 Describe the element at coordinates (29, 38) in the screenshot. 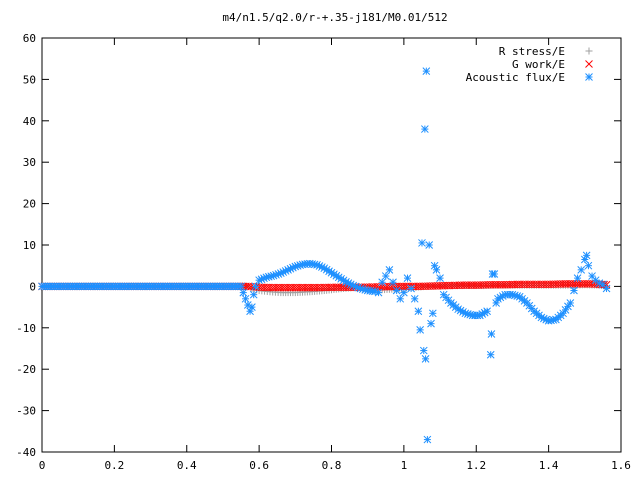

I see `y-tick-label: 60` at that location.